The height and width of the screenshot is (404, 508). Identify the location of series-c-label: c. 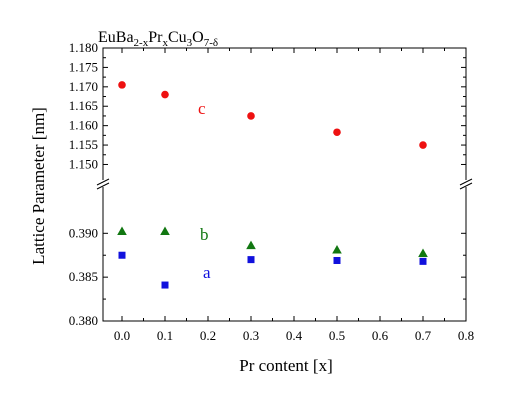
(202, 108).